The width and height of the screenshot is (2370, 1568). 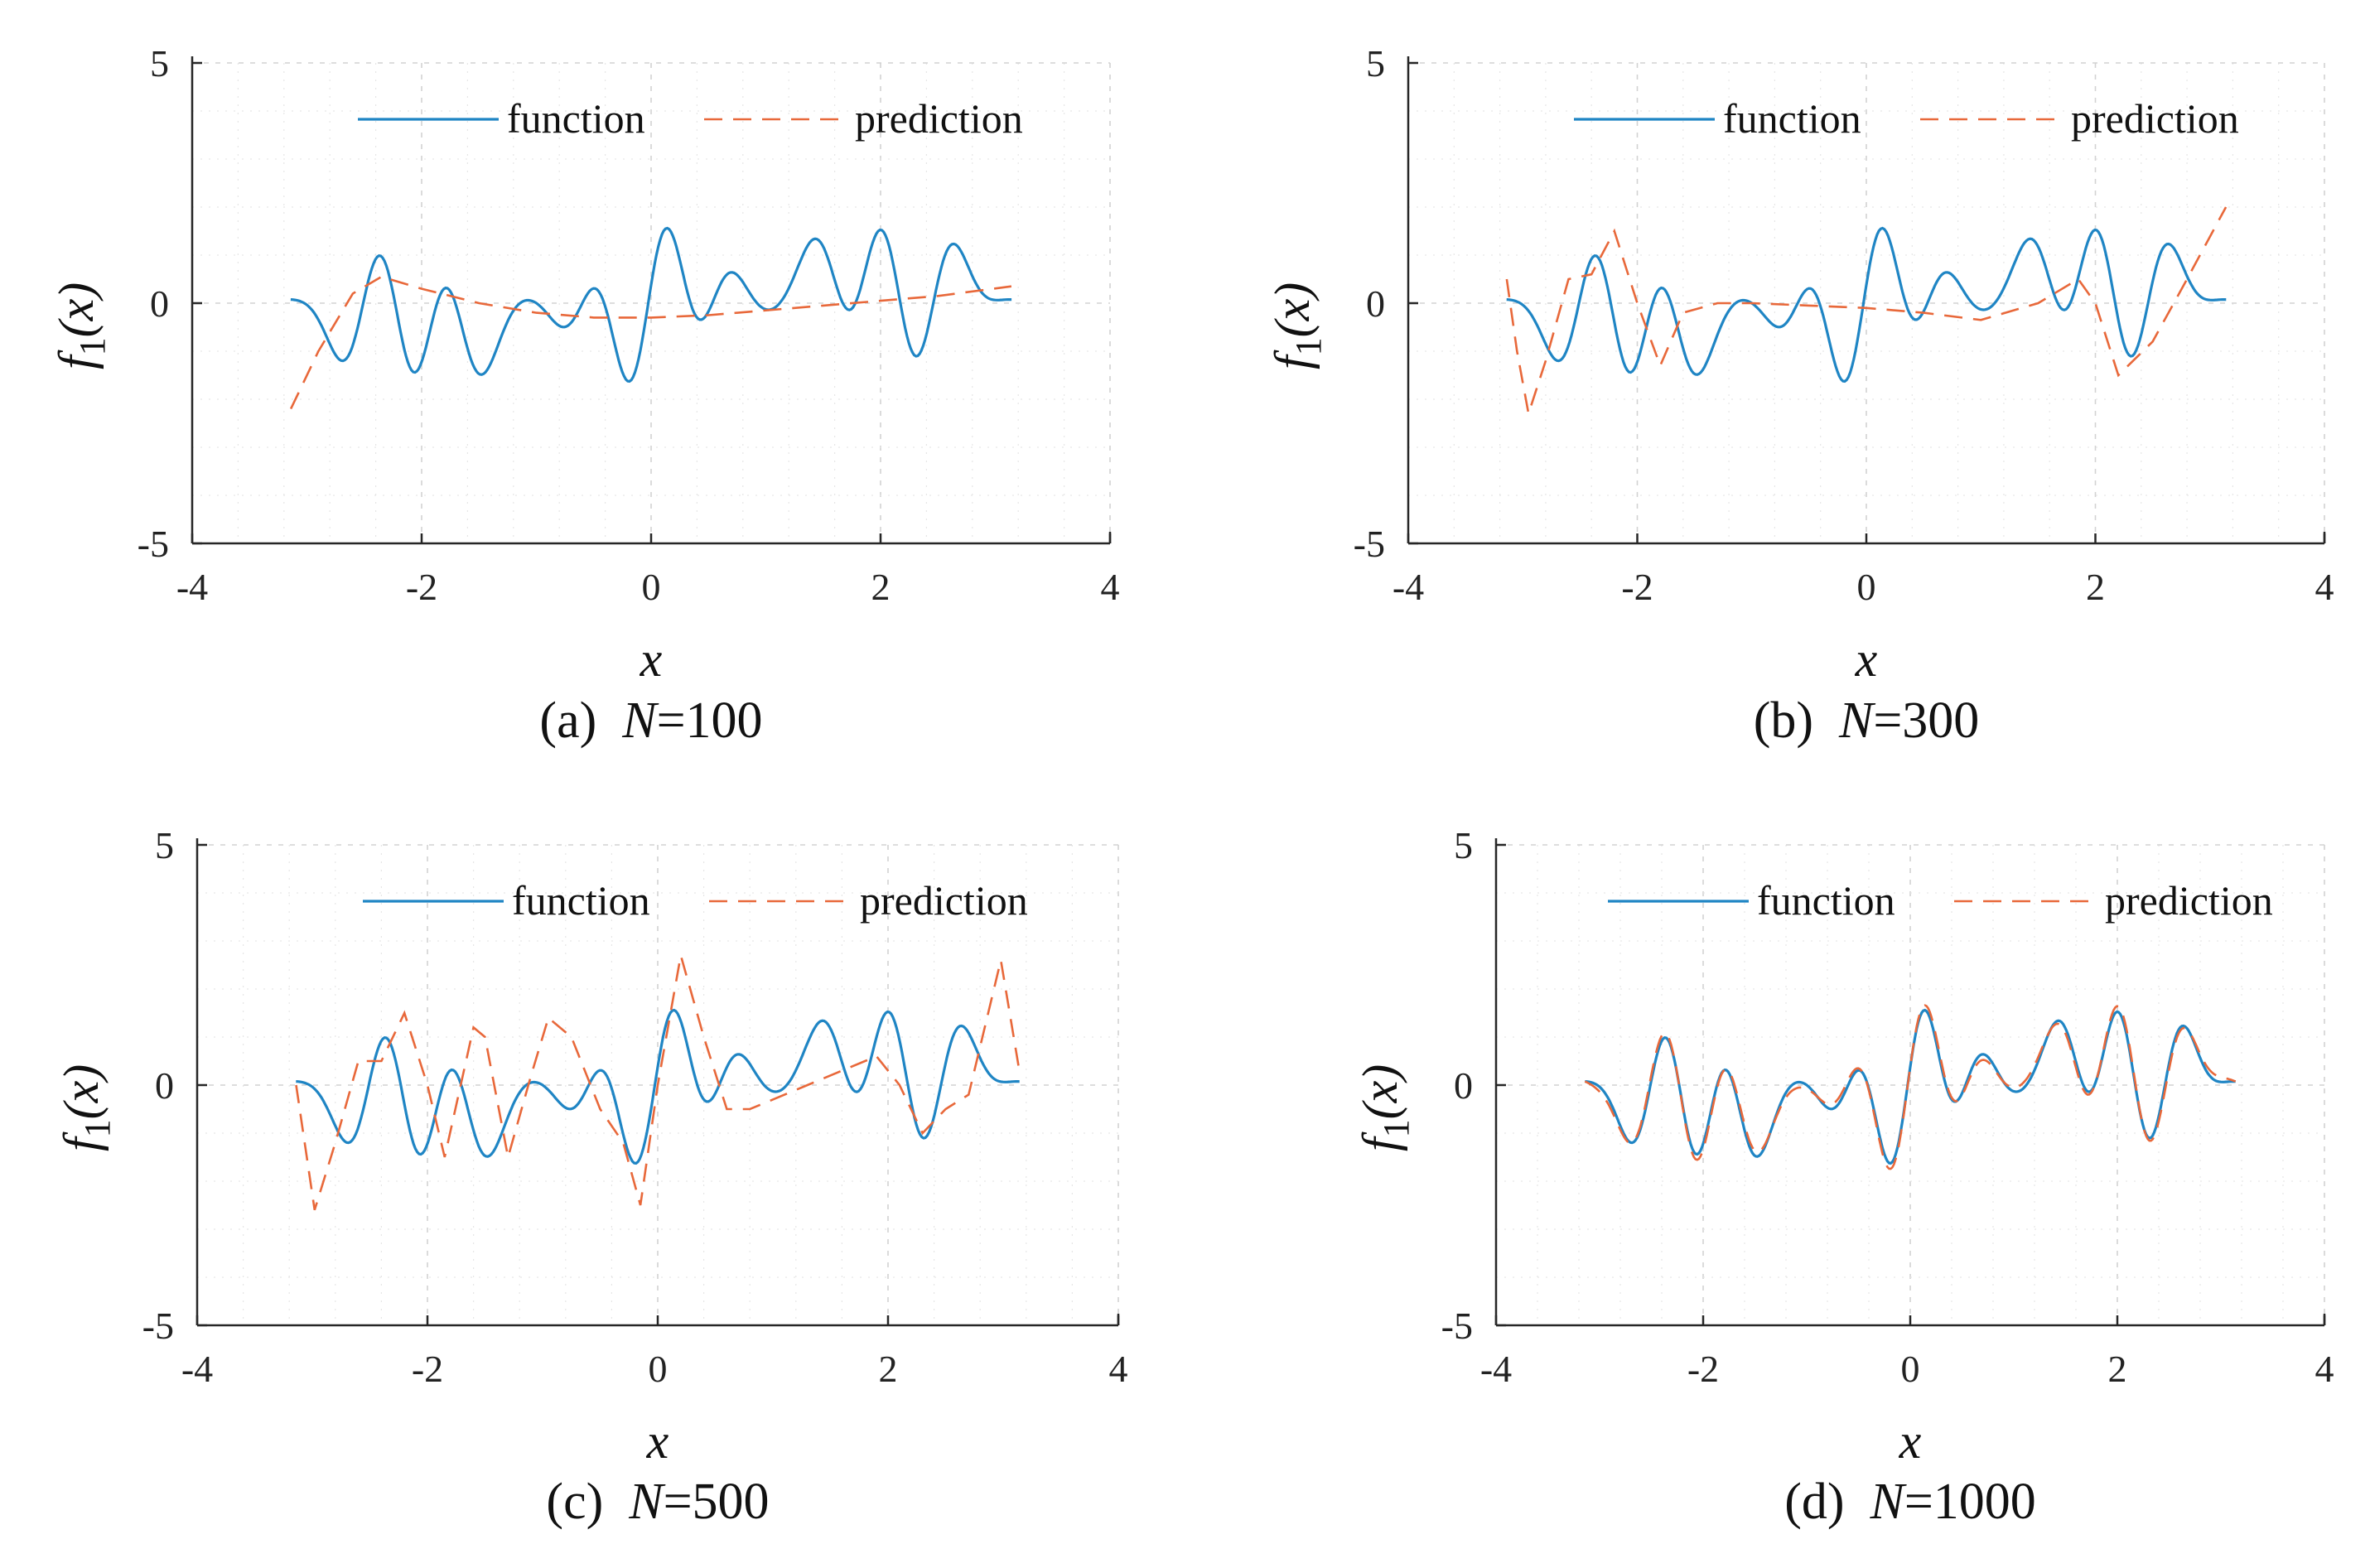 What do you see at coordinates (717, 1502) in the screenshot?
I see `caption-n-value: =500` at bounding box center [717, 1502].